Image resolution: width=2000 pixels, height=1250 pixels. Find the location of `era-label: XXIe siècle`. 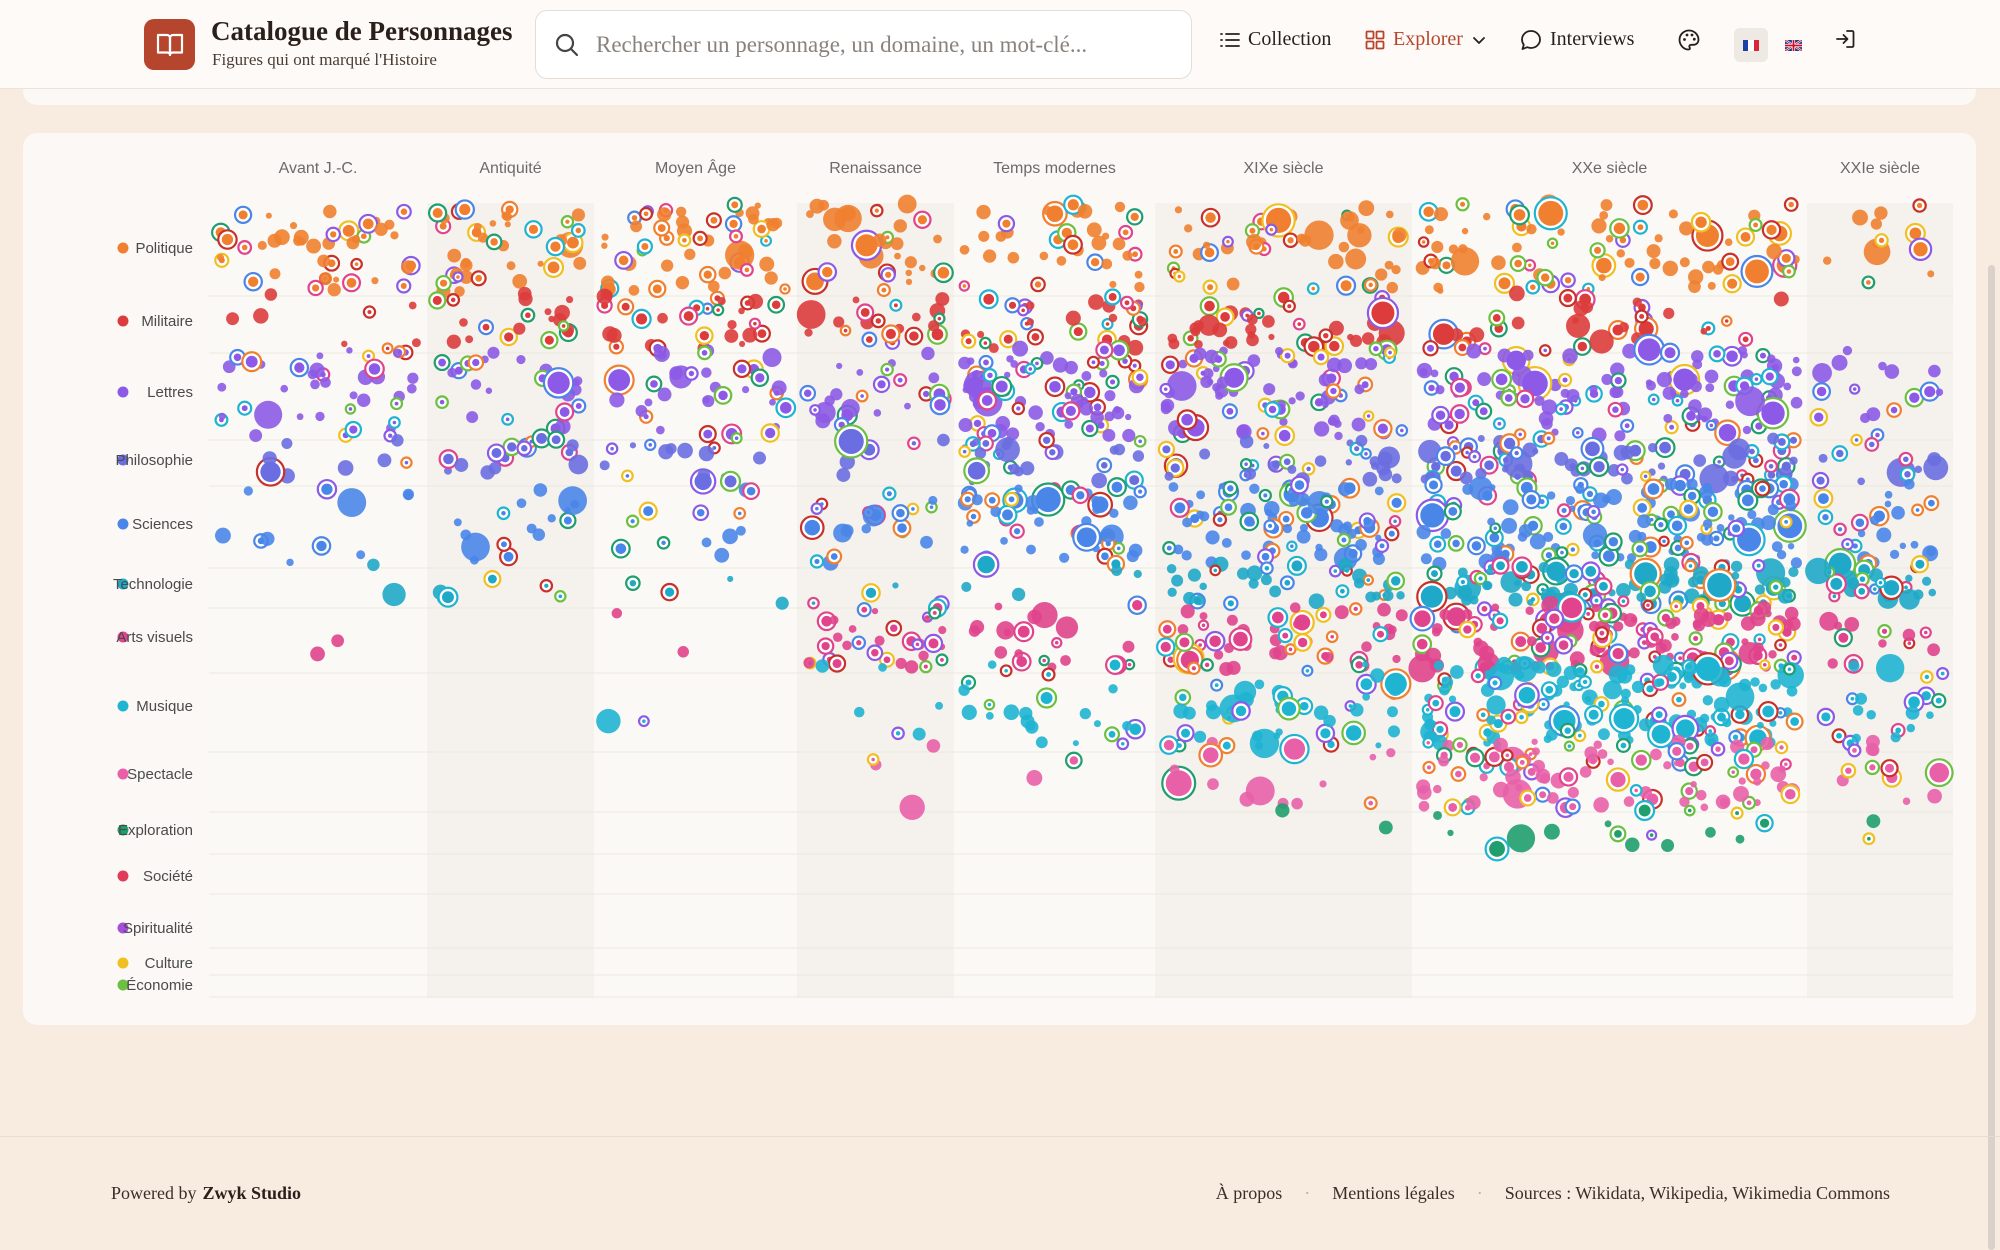

era-label: XXIe siècle is located at coordinates (1880, 168).